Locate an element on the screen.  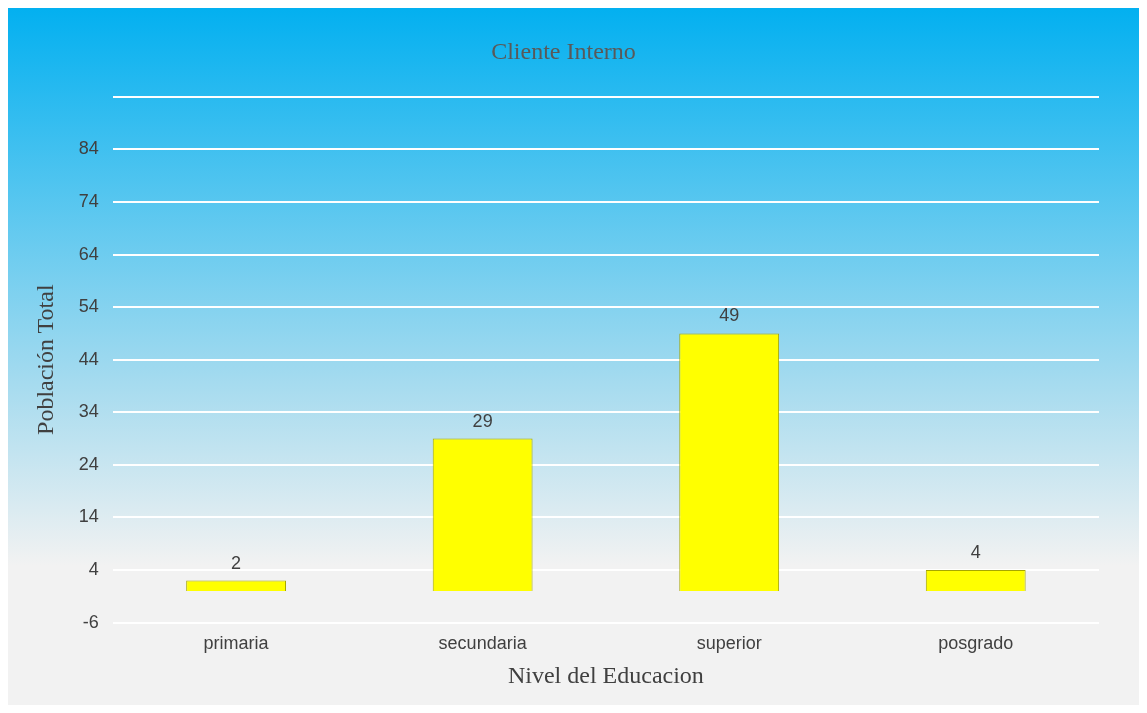
y-tick-label: 34 is located at coordinates (88, 411).